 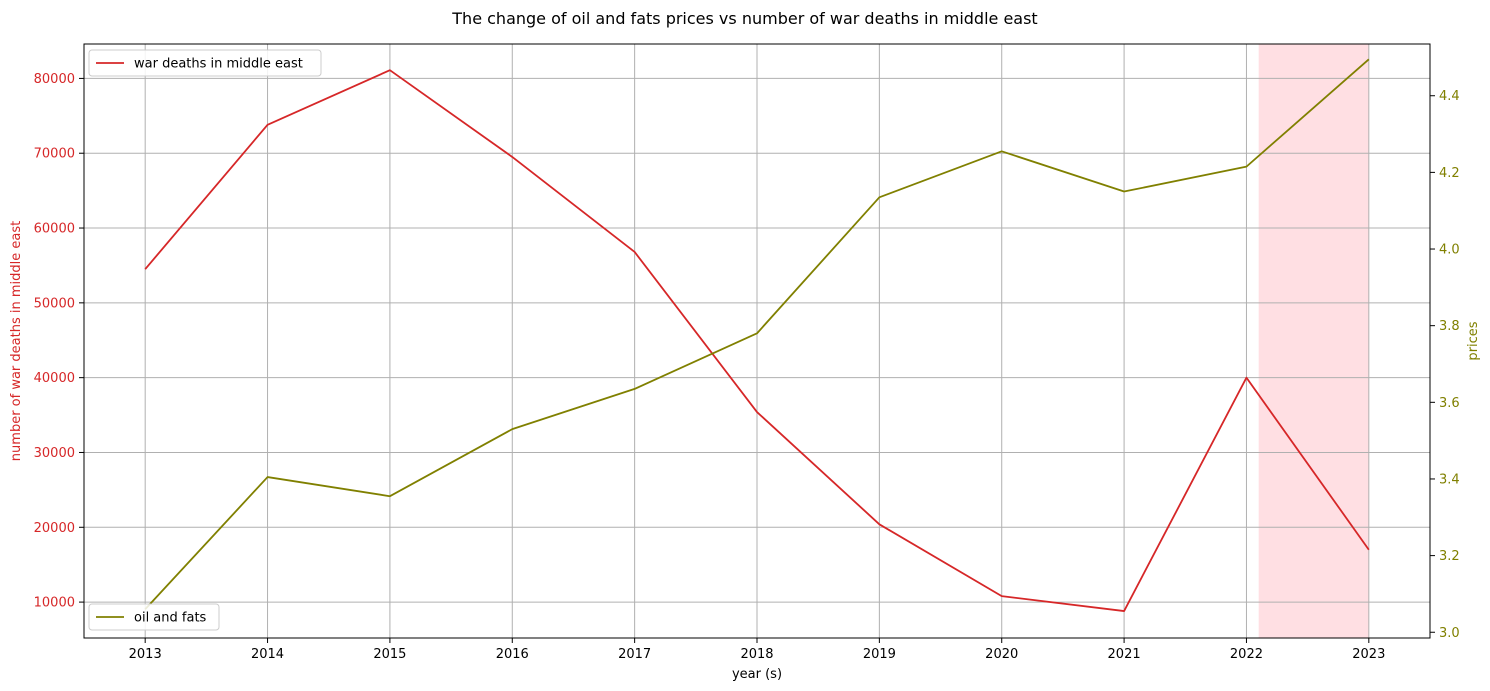 What do you see at coordinates (1001, 654) in the screenshot?
I see `x-tick-label: 2020` at bounding box center [1001, 654].